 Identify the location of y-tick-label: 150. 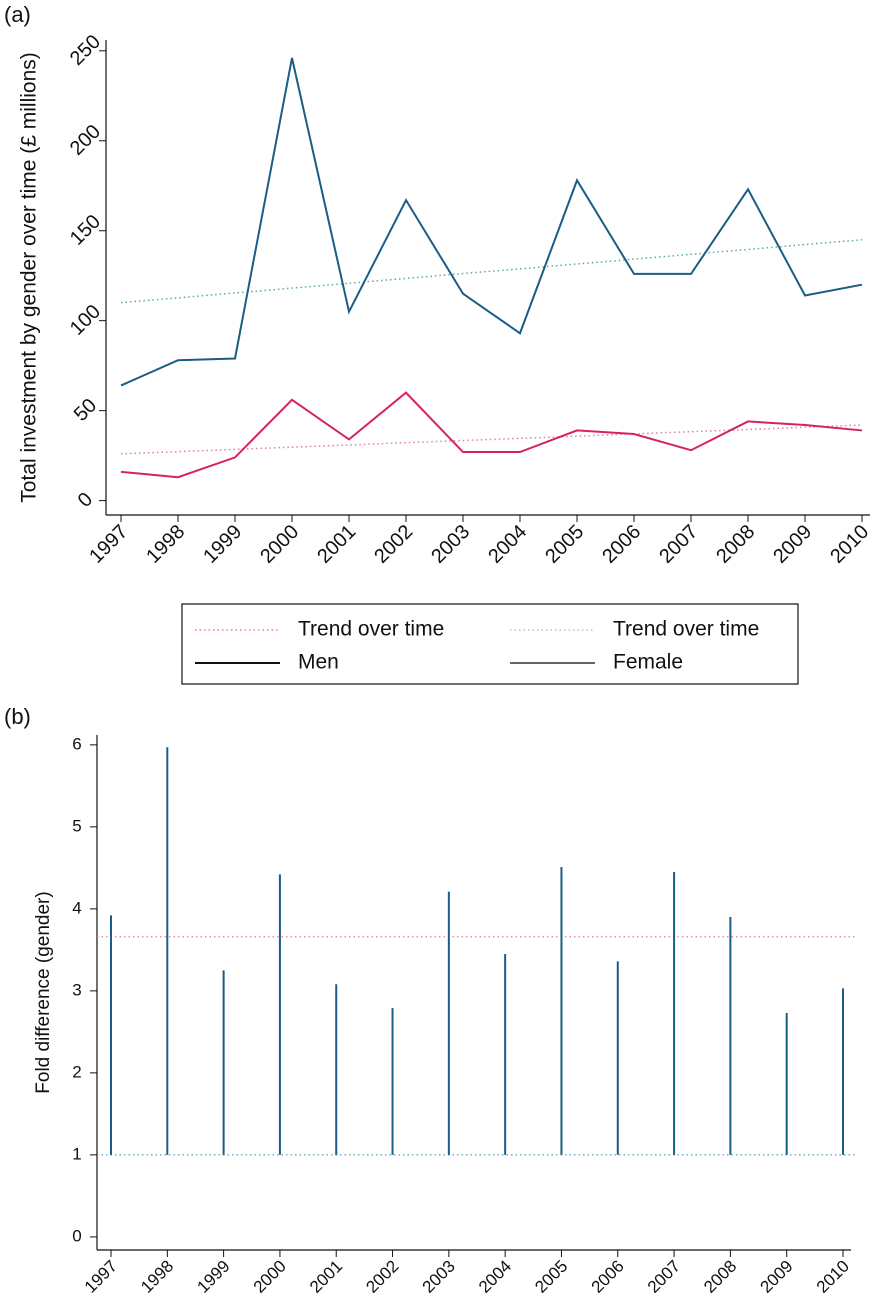
(85, 230).